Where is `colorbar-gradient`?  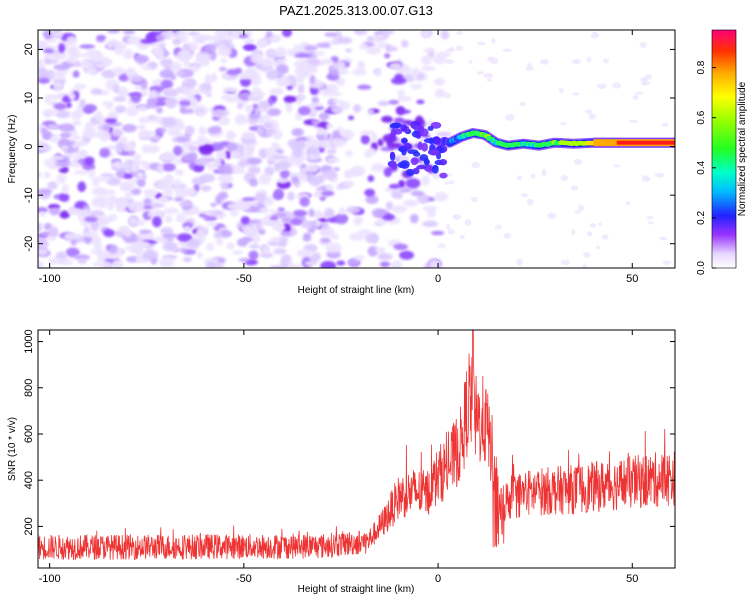 colorbar-gradient is located at coordinates (724, 149).